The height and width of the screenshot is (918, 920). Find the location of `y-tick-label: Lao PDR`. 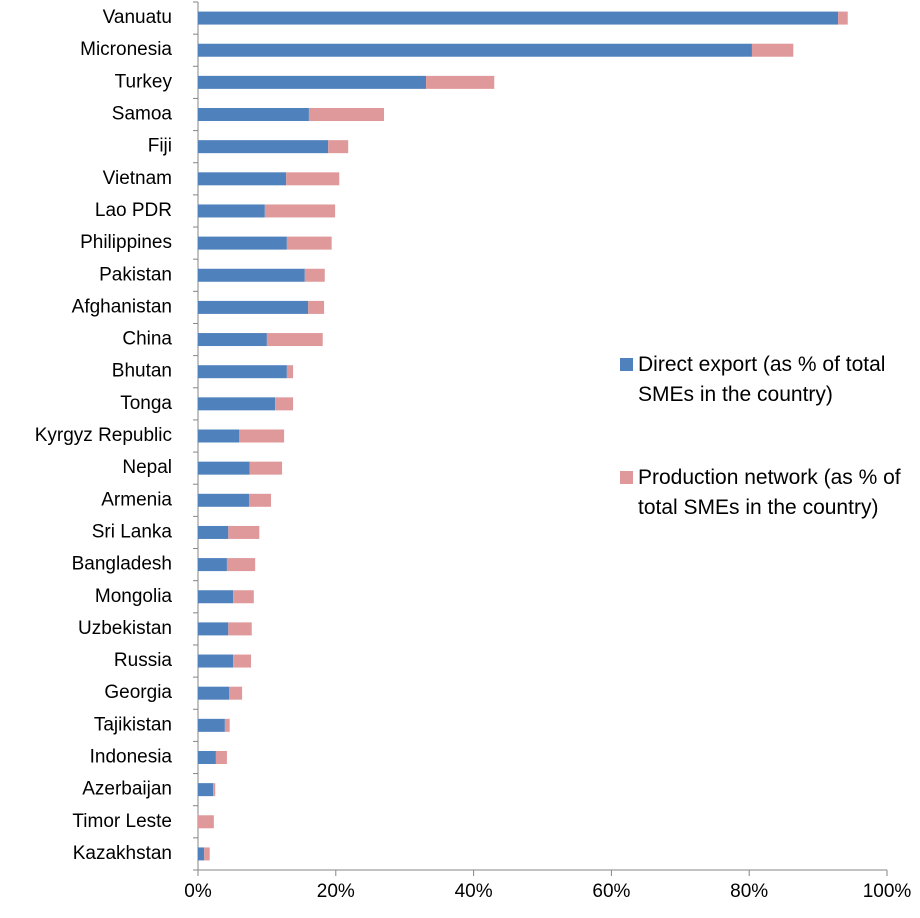

y-tick-label: Lao PDR is located at coordinates (133, 210).